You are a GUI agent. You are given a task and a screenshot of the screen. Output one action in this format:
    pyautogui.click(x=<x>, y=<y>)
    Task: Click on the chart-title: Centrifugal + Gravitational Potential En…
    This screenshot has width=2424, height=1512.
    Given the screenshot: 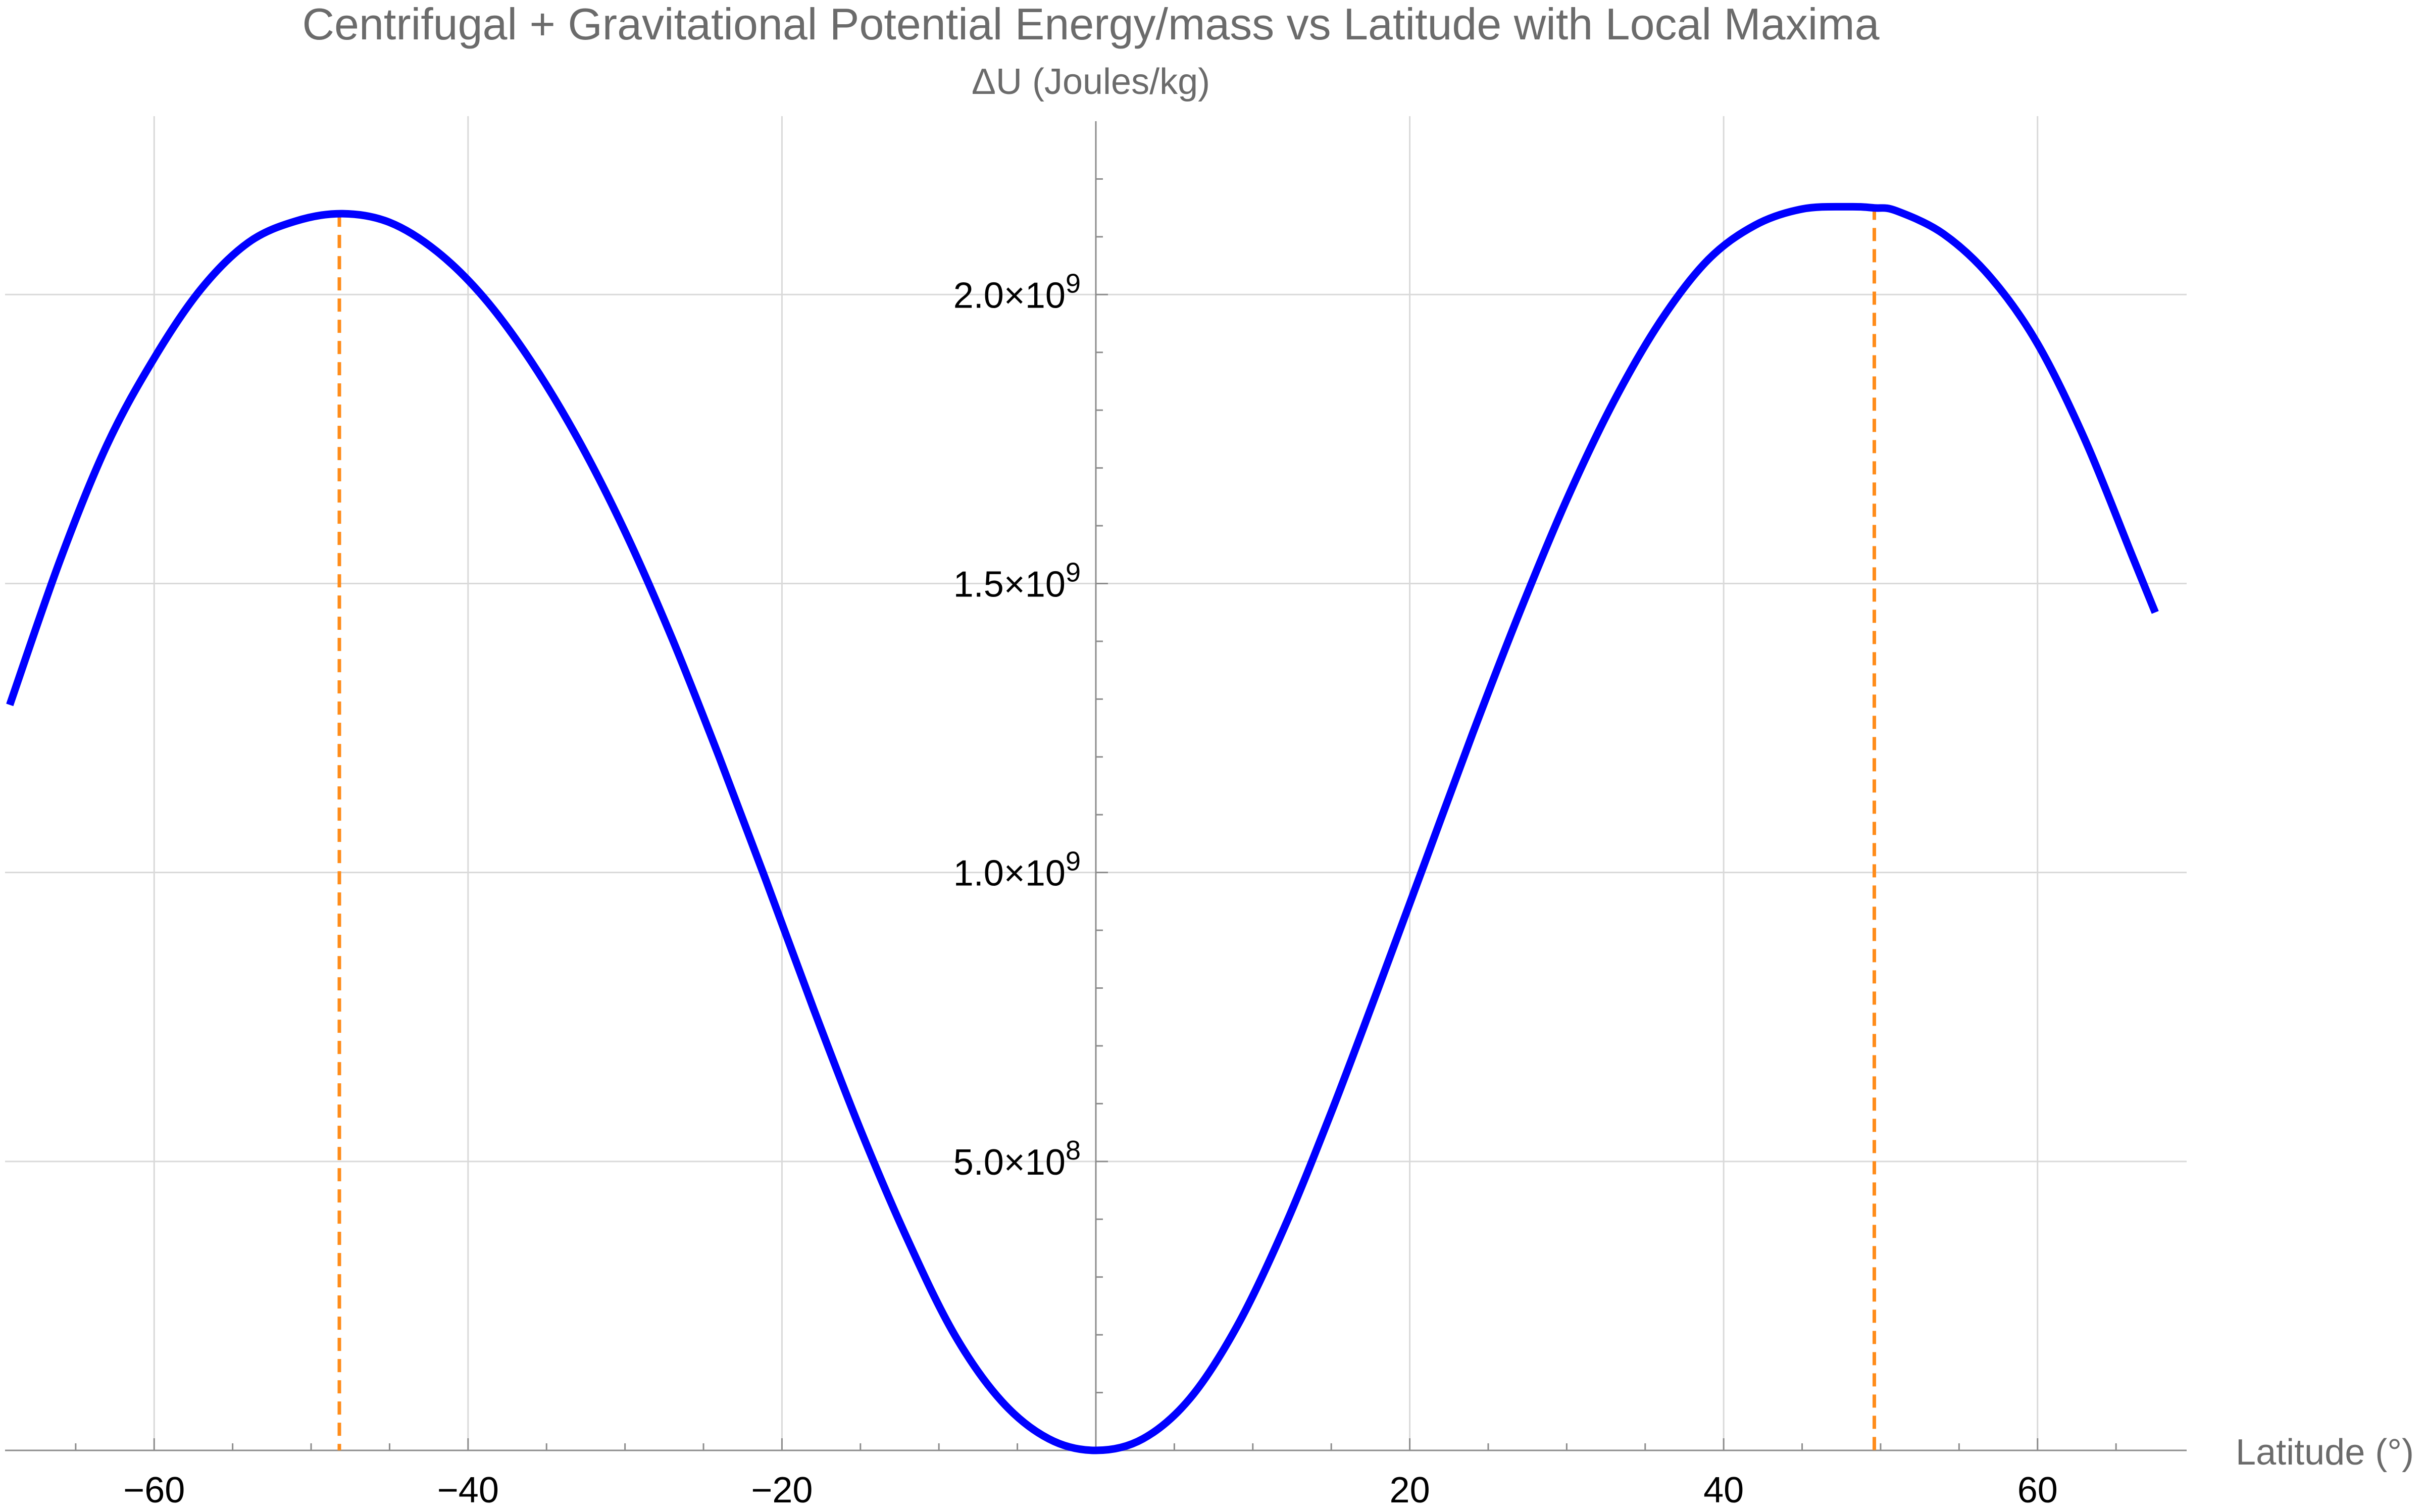 What is the action you would take?
    pyautogui.click(x=1090, y=24)
    